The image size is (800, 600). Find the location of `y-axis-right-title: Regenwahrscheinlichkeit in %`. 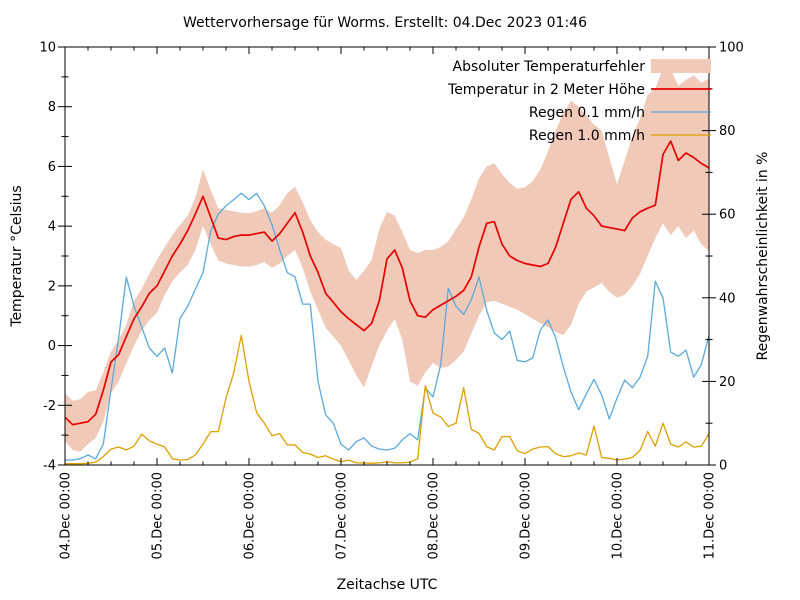

y-axis-right-title: Regenwahrscheinlichkeit in % is located at coordinates (763, 256).